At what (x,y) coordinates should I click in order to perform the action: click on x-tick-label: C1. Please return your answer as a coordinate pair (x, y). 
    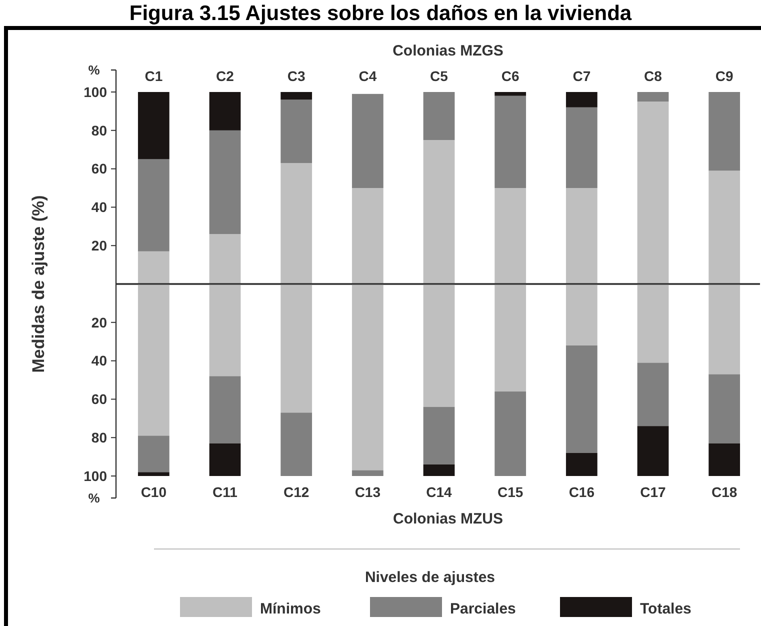
    Looking at the image, I should click on (153, 76).